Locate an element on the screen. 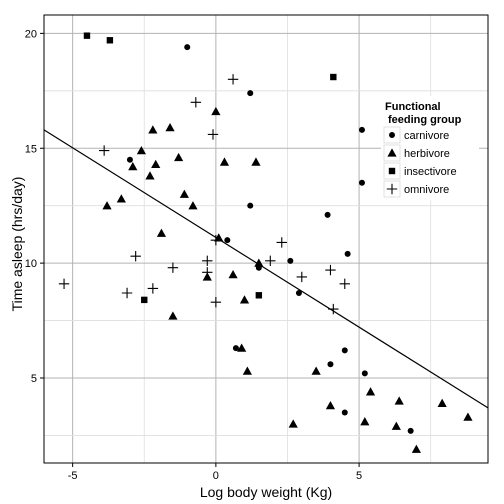 This screenshot has height=504, width=504. legend-key-omnivore is located at coordinates (392, 189).